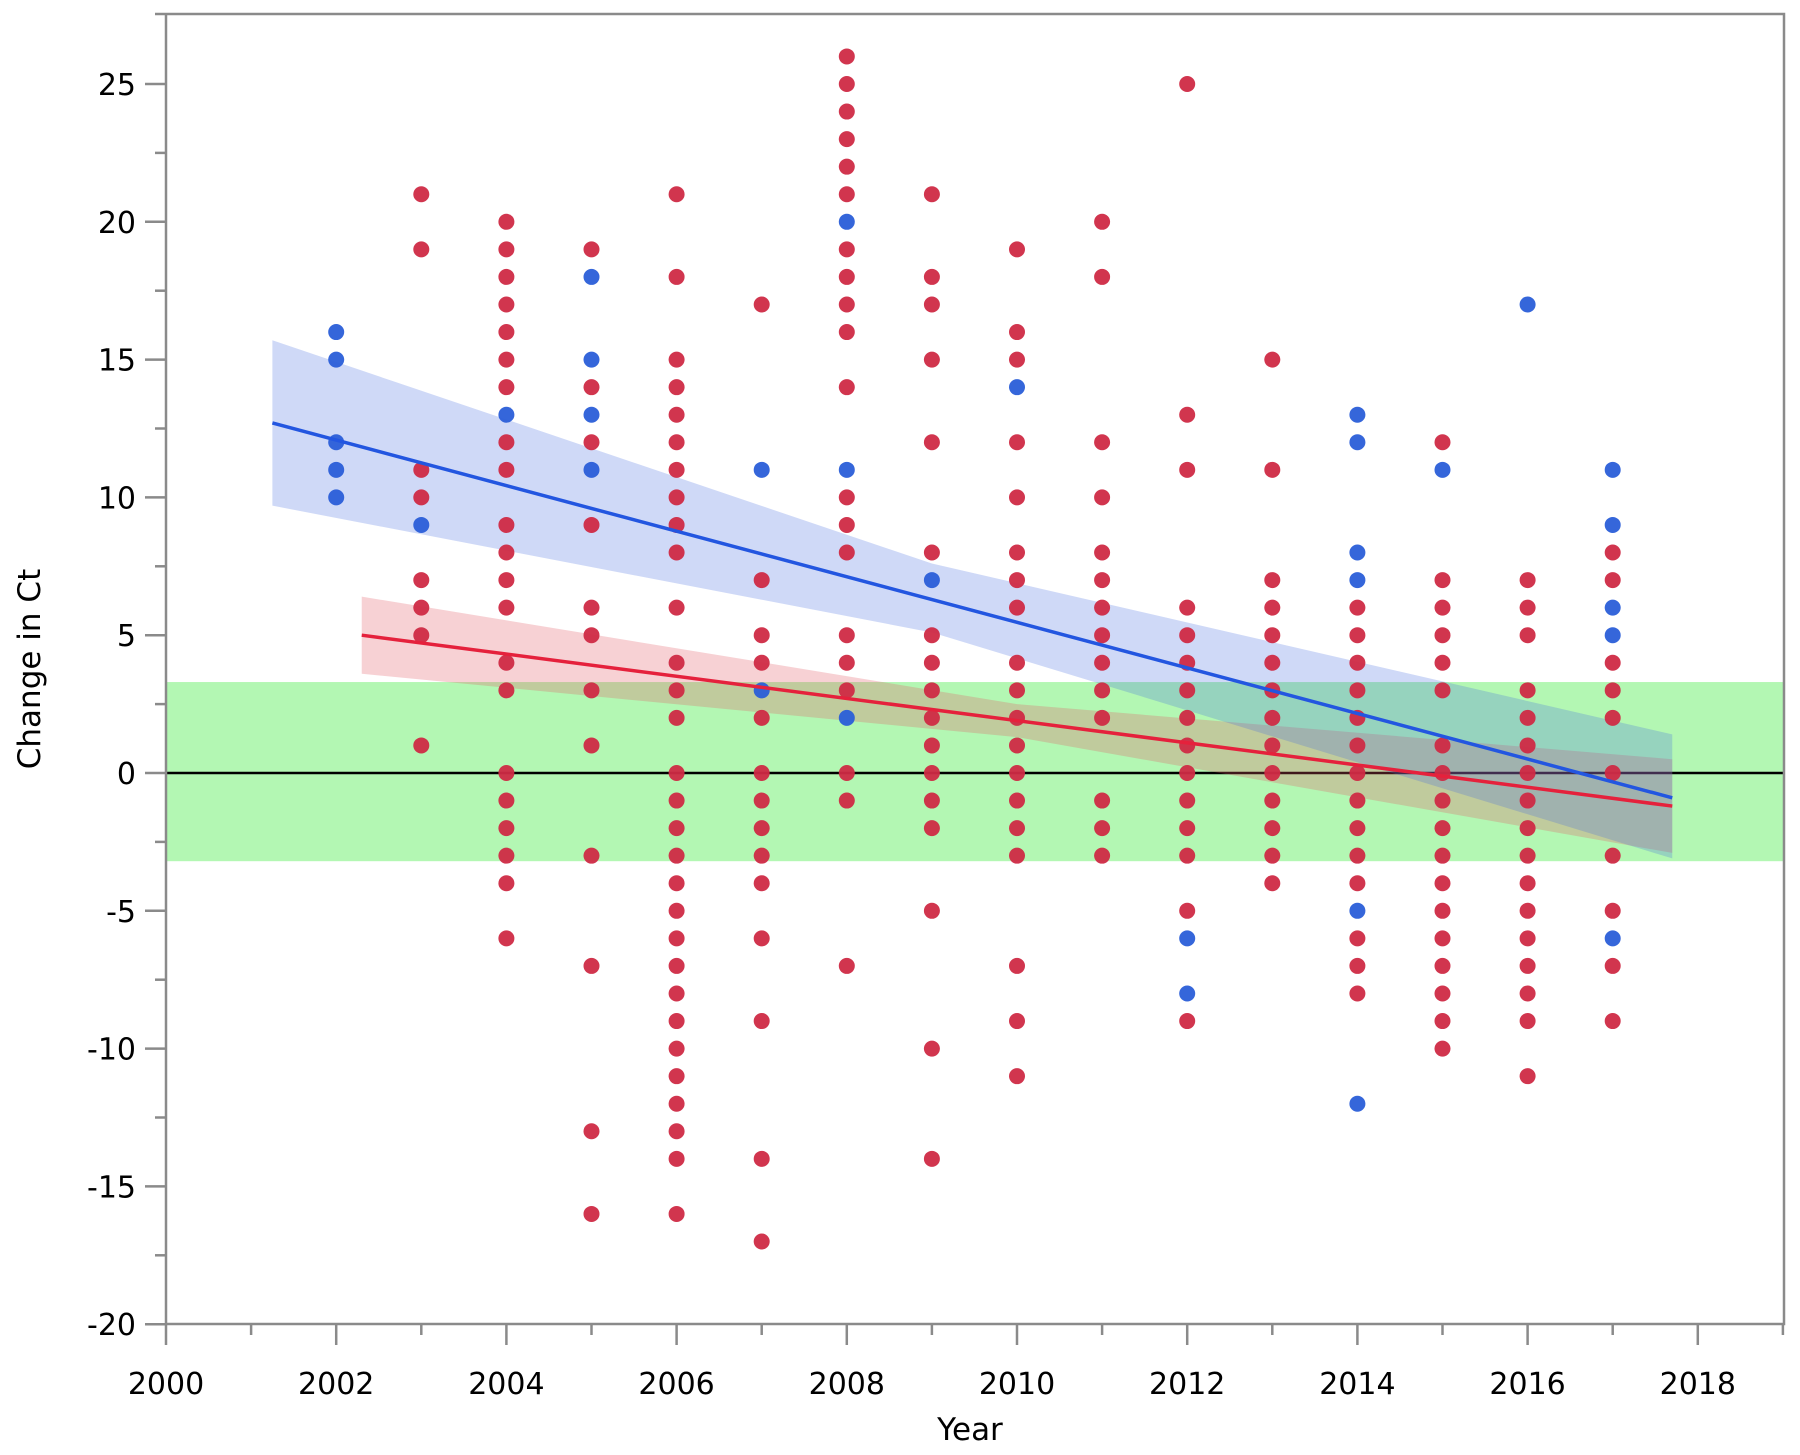 The image size is (1800, 1455). Describe the element at coordinates (117, 85) in the screenshot. I see `y-tick-label: 25` at that location.